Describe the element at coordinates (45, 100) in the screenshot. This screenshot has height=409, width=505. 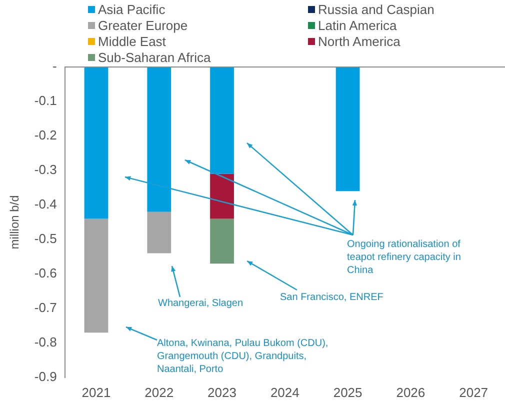
I see `y-tick-label: -0.1` at that location.